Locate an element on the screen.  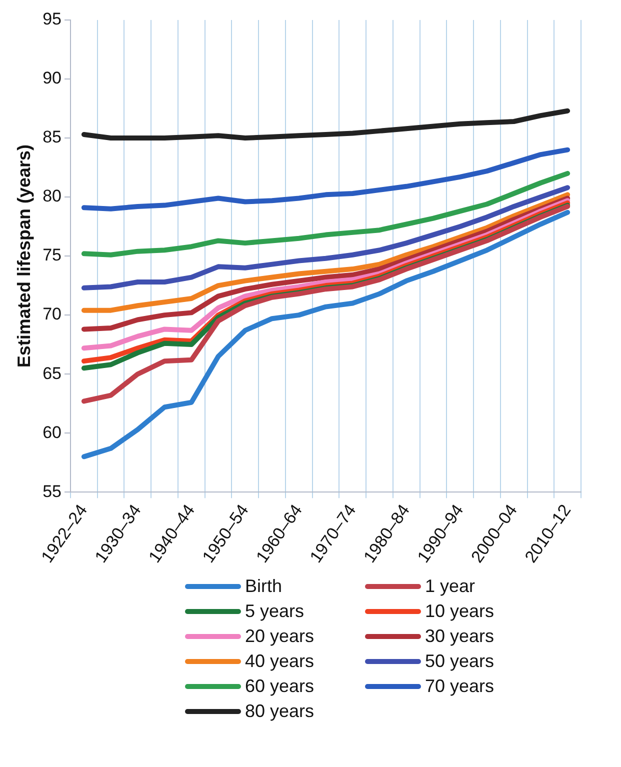
y-tick-label: 85 is located at coordinates (52, 137).